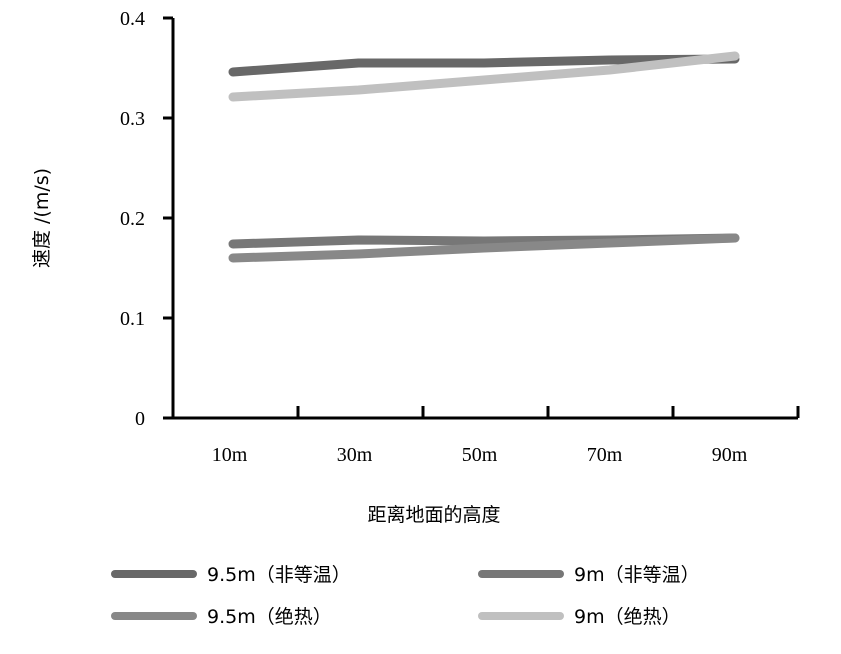 The width and height of the screenshot is (841, 654). I want to click on x-tick-label: 90m, so click(730, 455).